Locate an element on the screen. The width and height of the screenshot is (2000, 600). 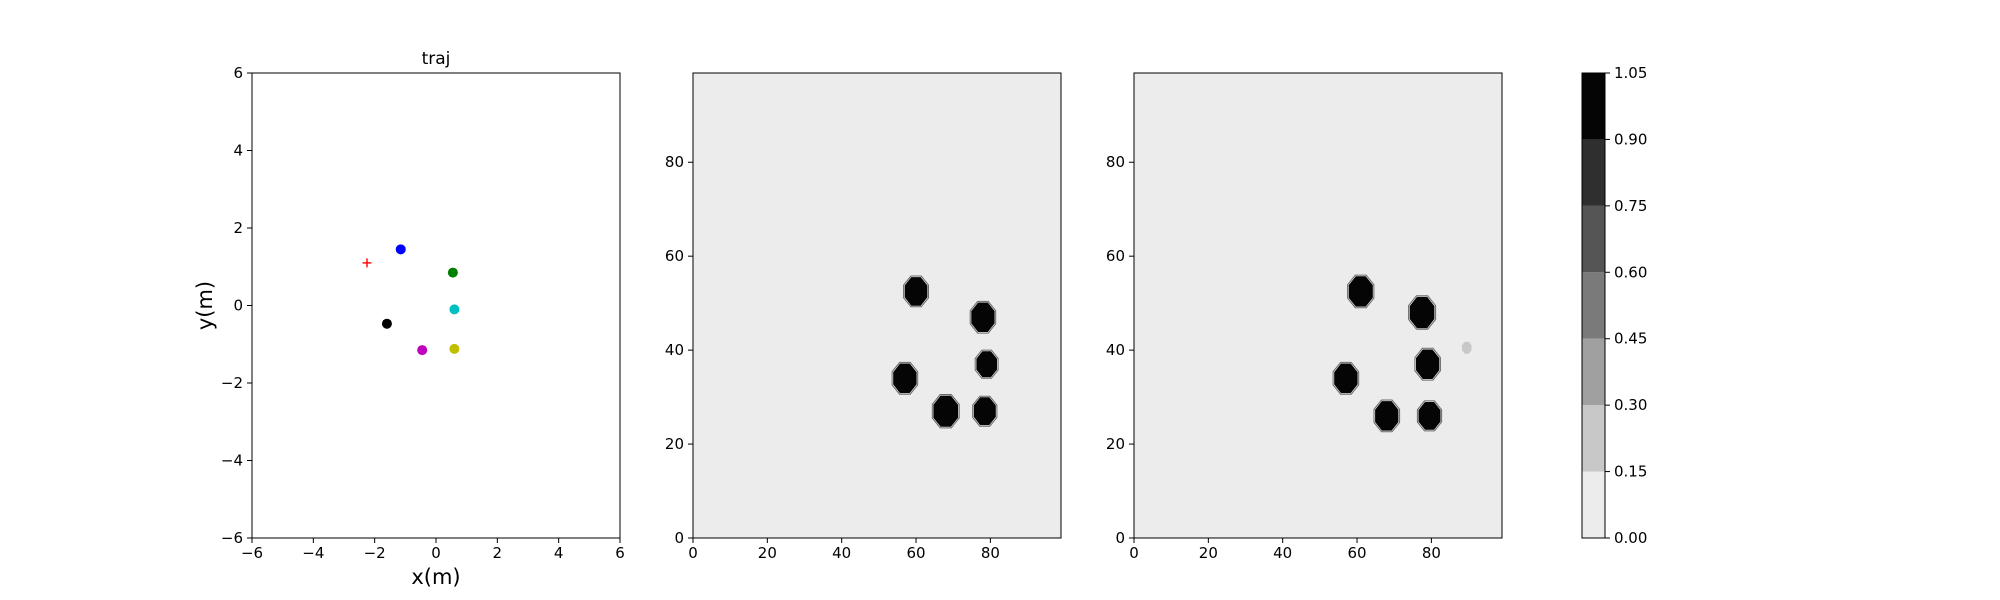
colorbar-tick-label: 0.90 is located at coordinates (1630, 139).